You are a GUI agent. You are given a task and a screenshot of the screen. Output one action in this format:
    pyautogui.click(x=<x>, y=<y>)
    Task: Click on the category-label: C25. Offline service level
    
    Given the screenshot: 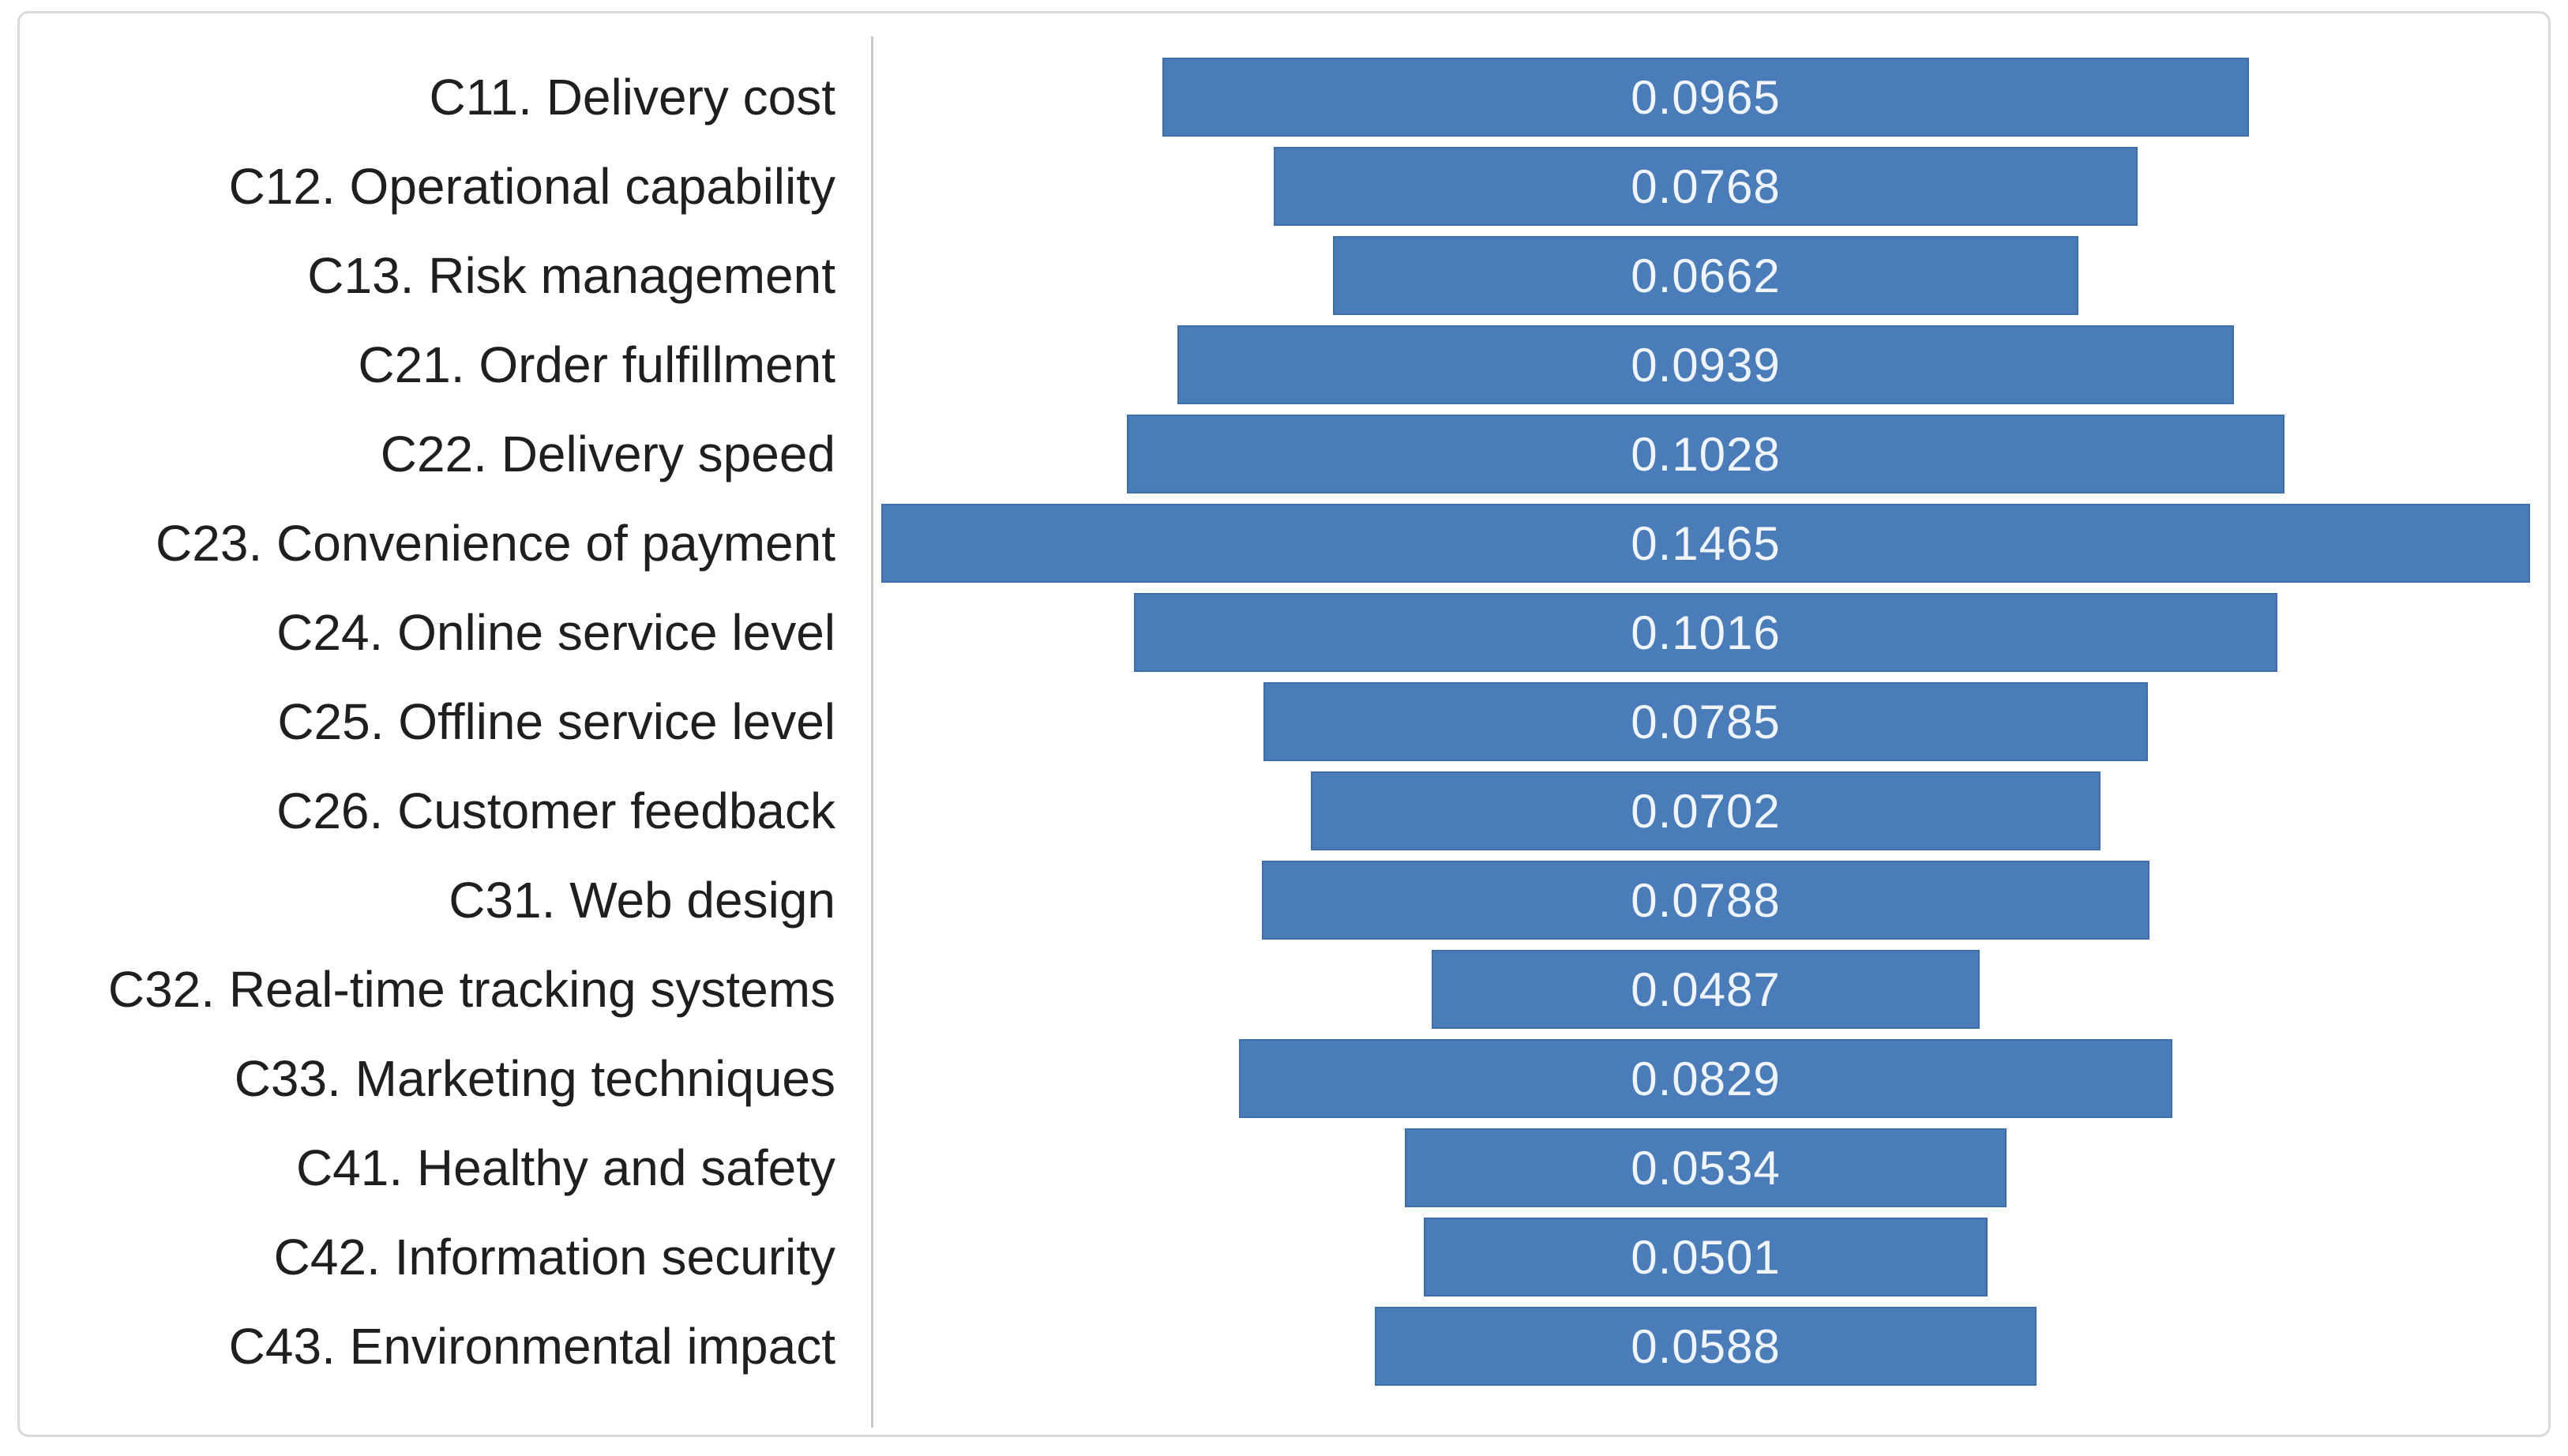 What is the action you would take?
    pyautogui.click(x=556, y=721)
    